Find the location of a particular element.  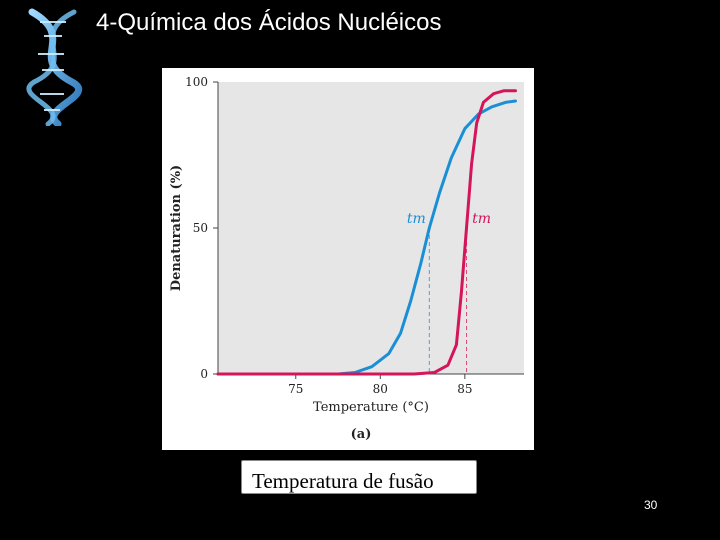

x-tick-label: 80 is located at coordinates (380, 389).